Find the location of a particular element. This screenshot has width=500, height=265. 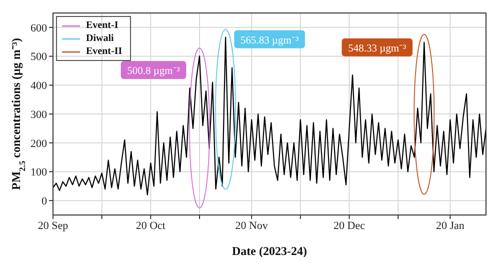

annotation: Event-I is located at coordinates (102, 25).